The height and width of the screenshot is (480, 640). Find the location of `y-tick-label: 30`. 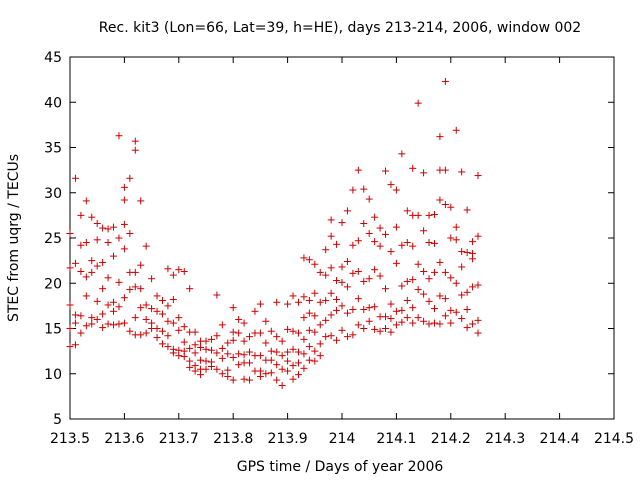

y-tick-label: 30 is located at coordinates (53, 194).